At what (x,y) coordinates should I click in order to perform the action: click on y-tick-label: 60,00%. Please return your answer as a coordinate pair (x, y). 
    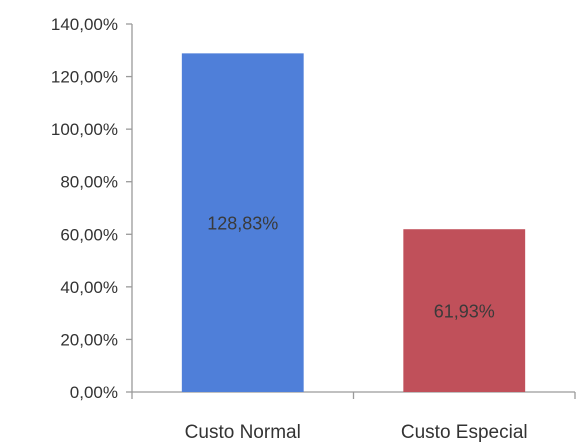
    Looking at the image, I should click on (89, 234).